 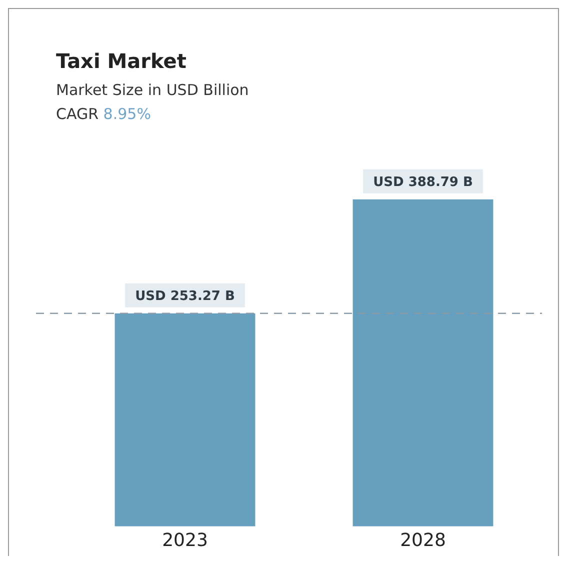 What do you see at coordinates (185, 296) in the screenshot?
I see `data-label: USD 253.27 B` at bounding box center [185, 296].